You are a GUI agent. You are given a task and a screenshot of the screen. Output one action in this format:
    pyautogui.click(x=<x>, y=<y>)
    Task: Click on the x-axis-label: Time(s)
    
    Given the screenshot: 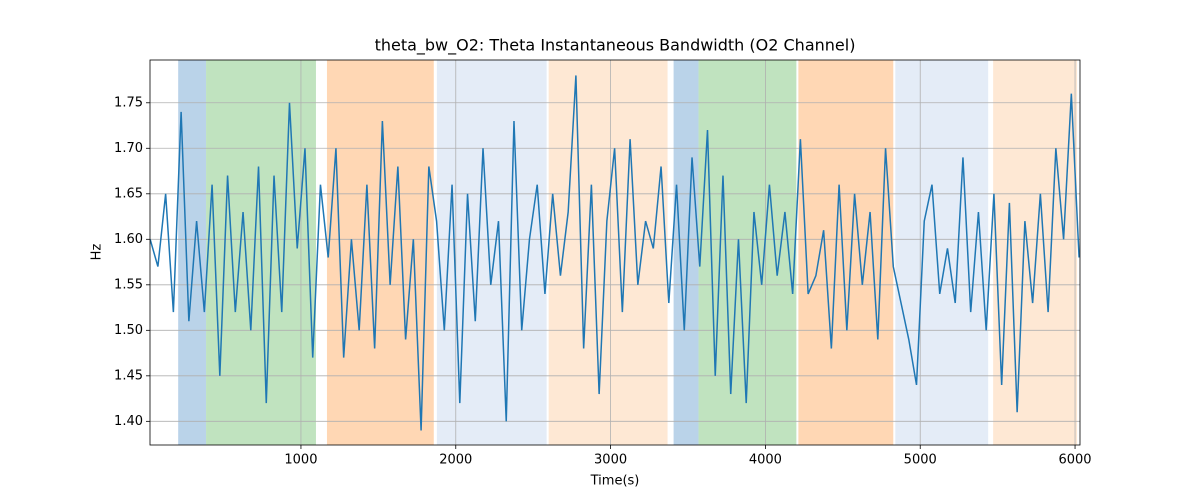 What is the action you would take?
    pyautogui.click(x=615, y=481)
    